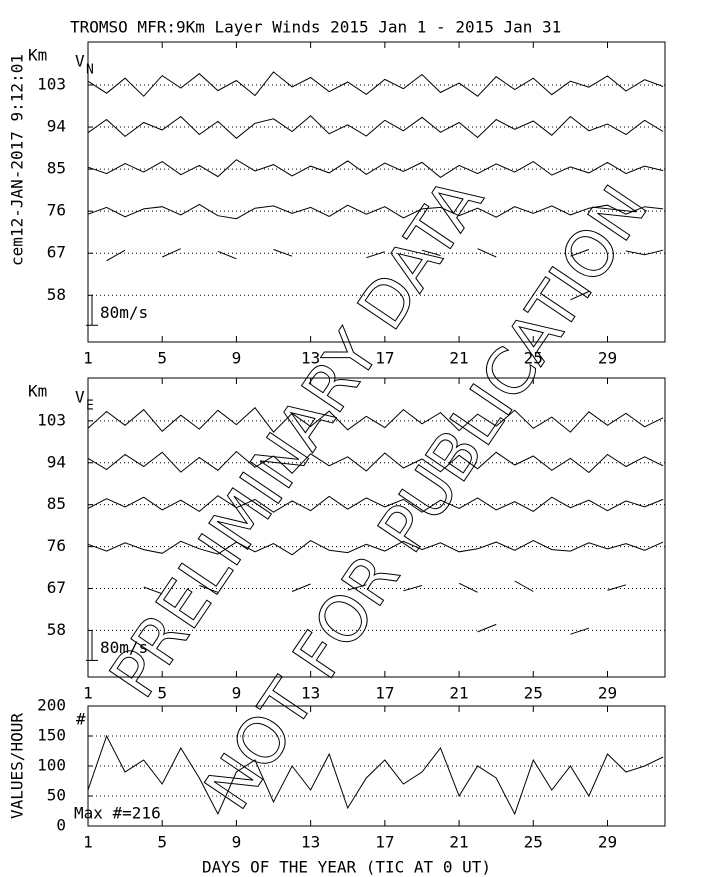 The height and width of the screenshot is (877, 704). Describe the element at coordinates (117, 813) in the screenshot. I see `annotation: Max #=216` at that location.